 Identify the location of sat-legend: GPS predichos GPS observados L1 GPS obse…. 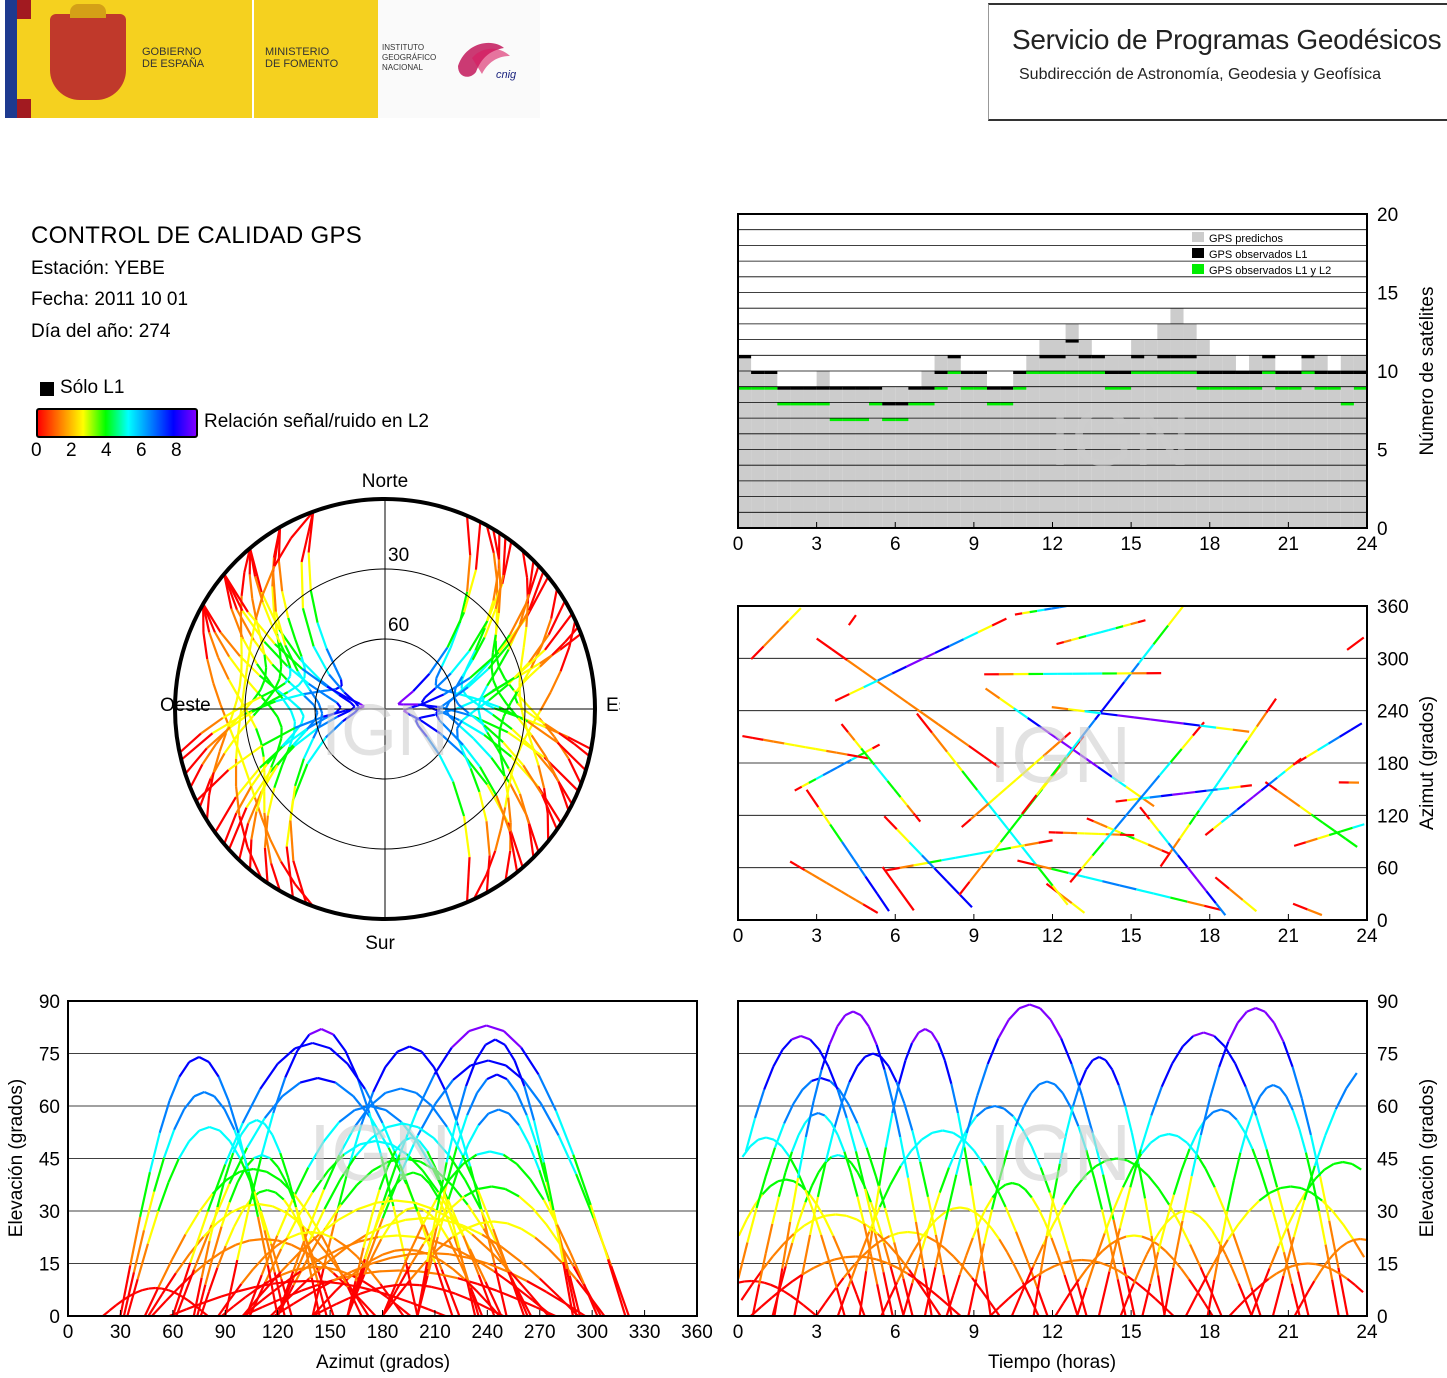
(1261, 254).